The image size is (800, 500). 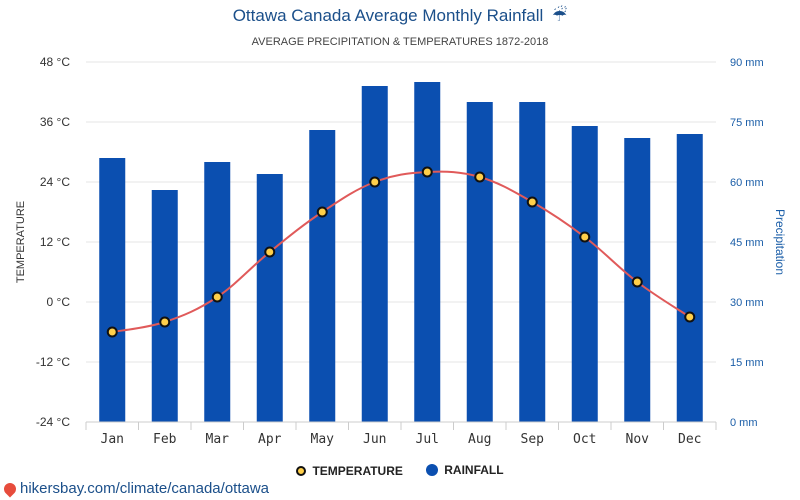 I want to click on legend-temperature-marker-icon, so click(x=301, y=471).